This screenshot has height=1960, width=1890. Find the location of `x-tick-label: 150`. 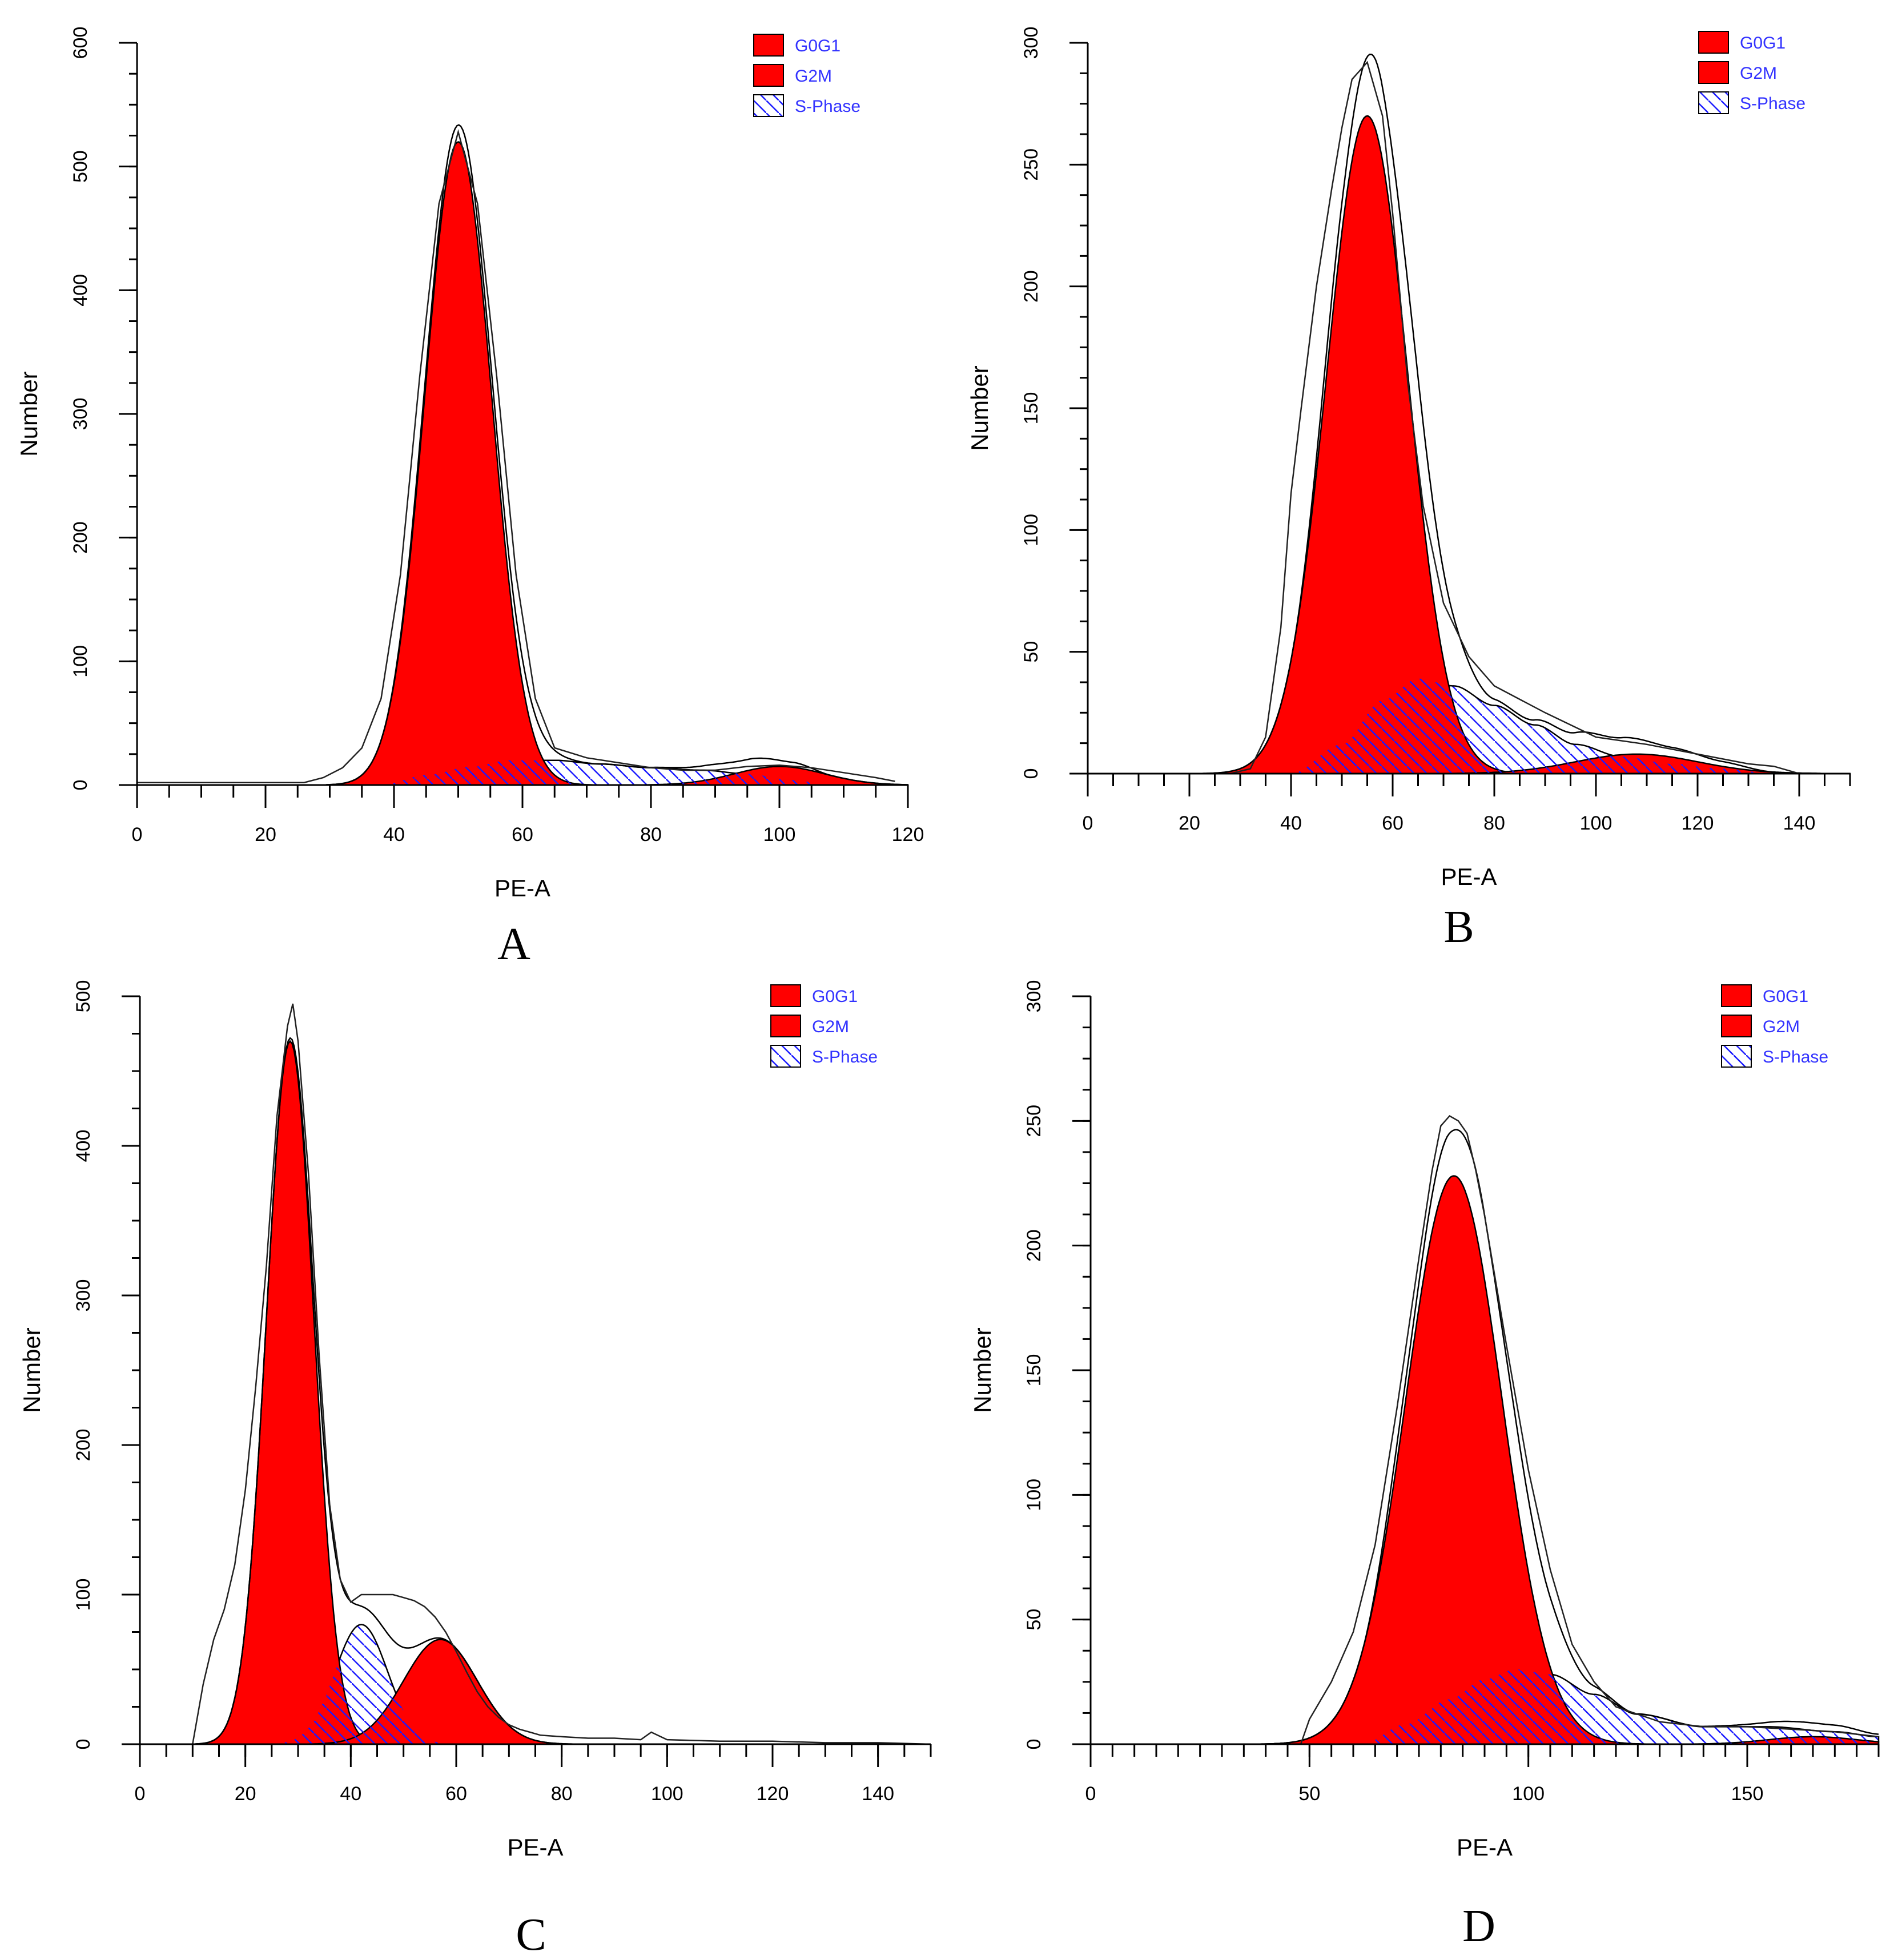

x-tick-label: 150 is located at coordinates (1747, 1794).